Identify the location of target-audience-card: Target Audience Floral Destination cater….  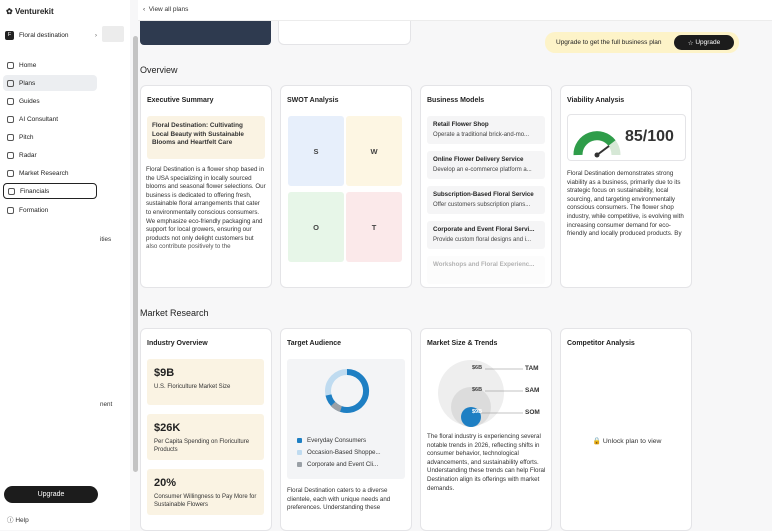
(346, 429).